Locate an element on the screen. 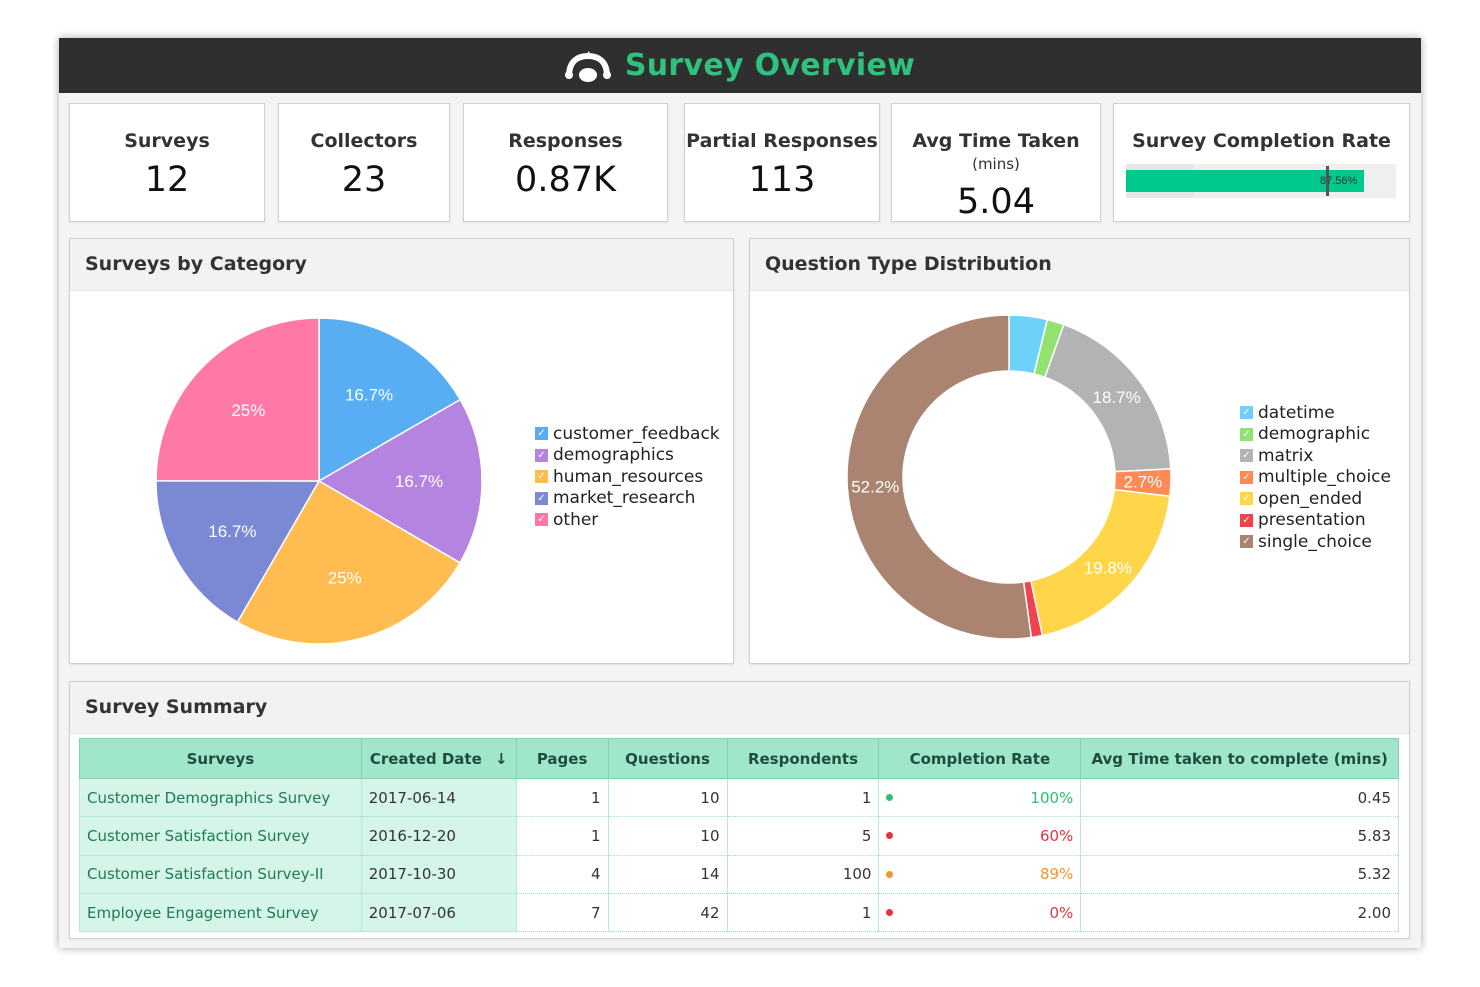 Image resolution: width=1480 pixels, height=987 pixels. cell-pages: 7 is located at coordinates (562, 913).